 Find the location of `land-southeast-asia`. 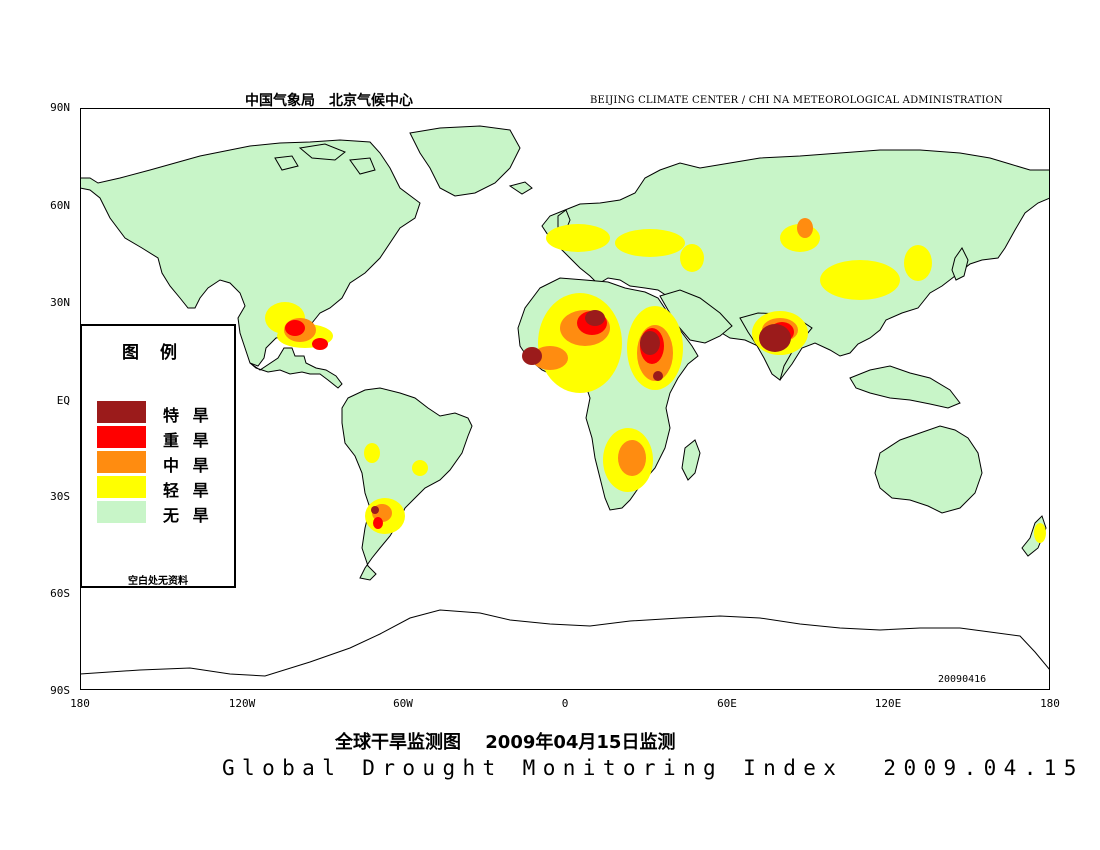

land-southeast-asia is located at coordinates (905, 387).